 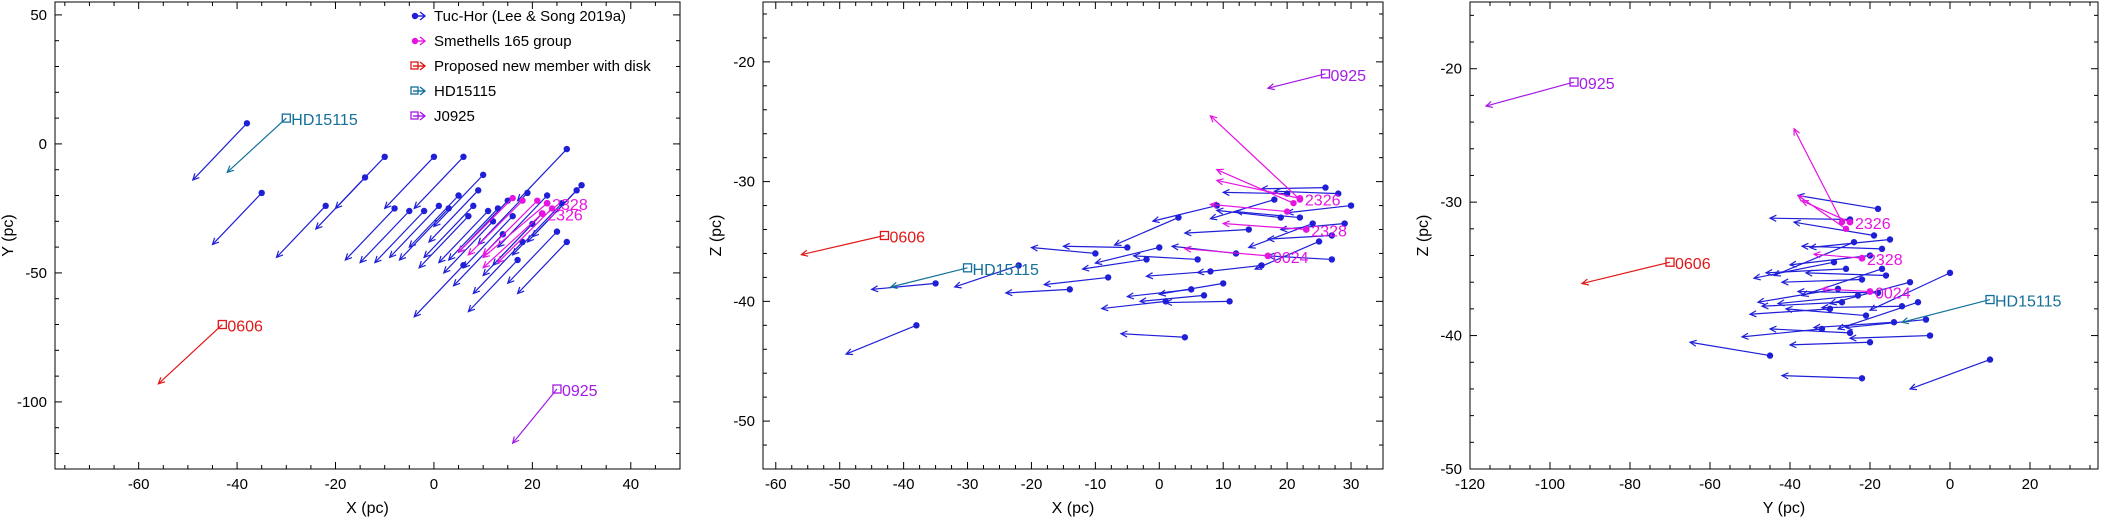 I want to click on x-axis-label: X (pc), so click(x=367, y=508).